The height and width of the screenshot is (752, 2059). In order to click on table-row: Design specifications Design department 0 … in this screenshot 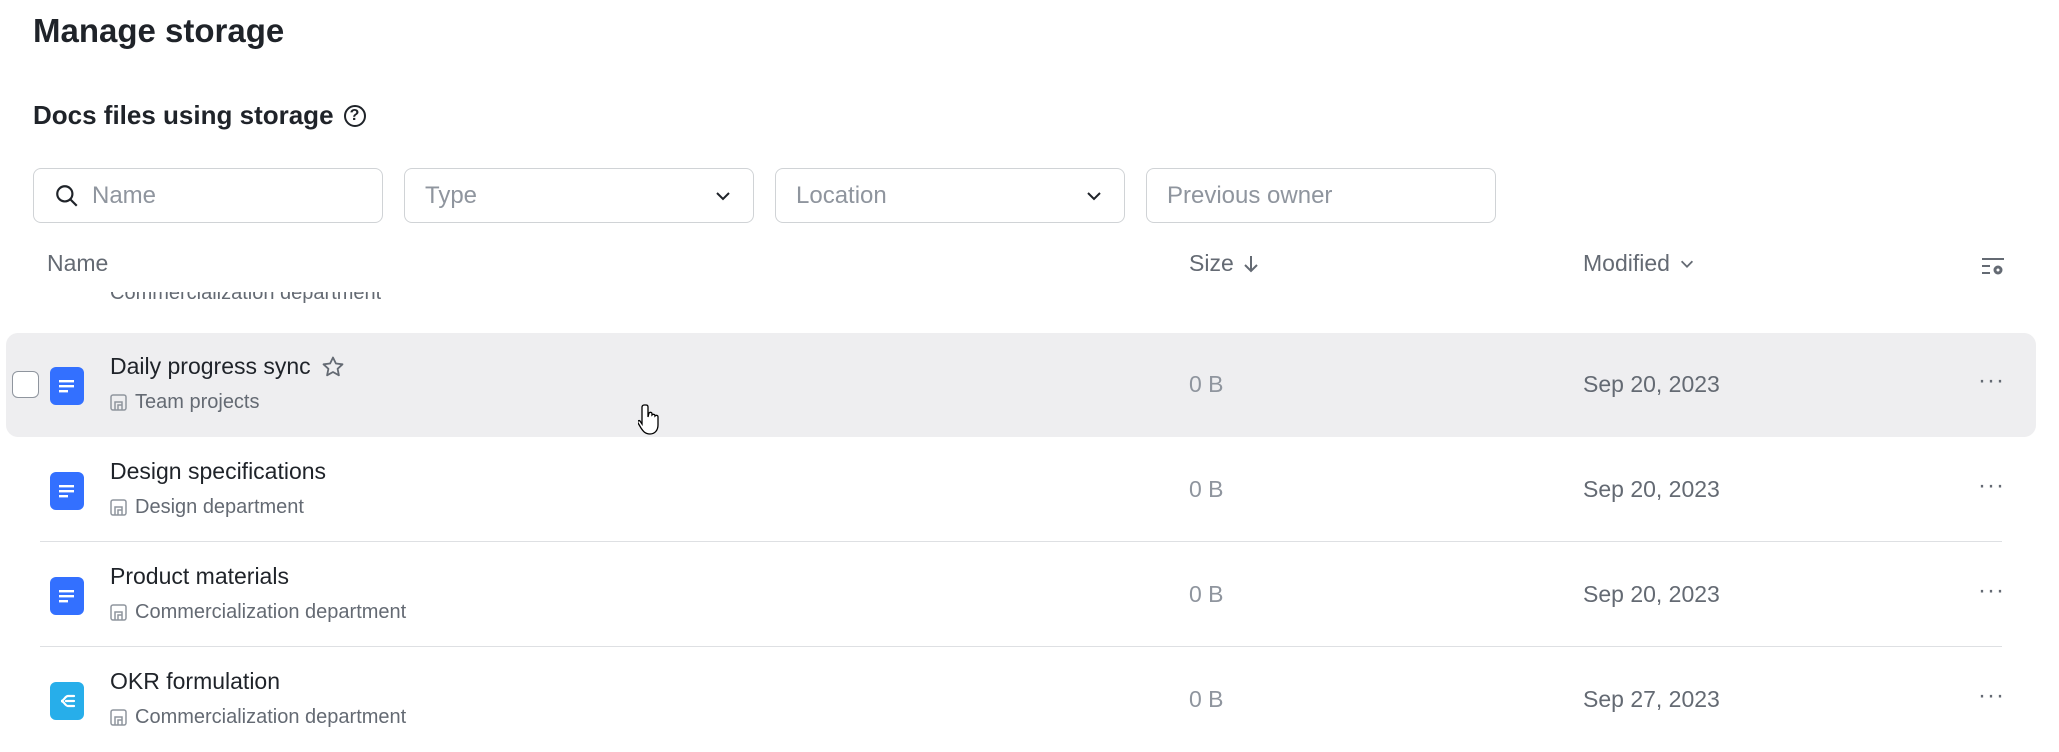, I will do `click(1021, 490)`.